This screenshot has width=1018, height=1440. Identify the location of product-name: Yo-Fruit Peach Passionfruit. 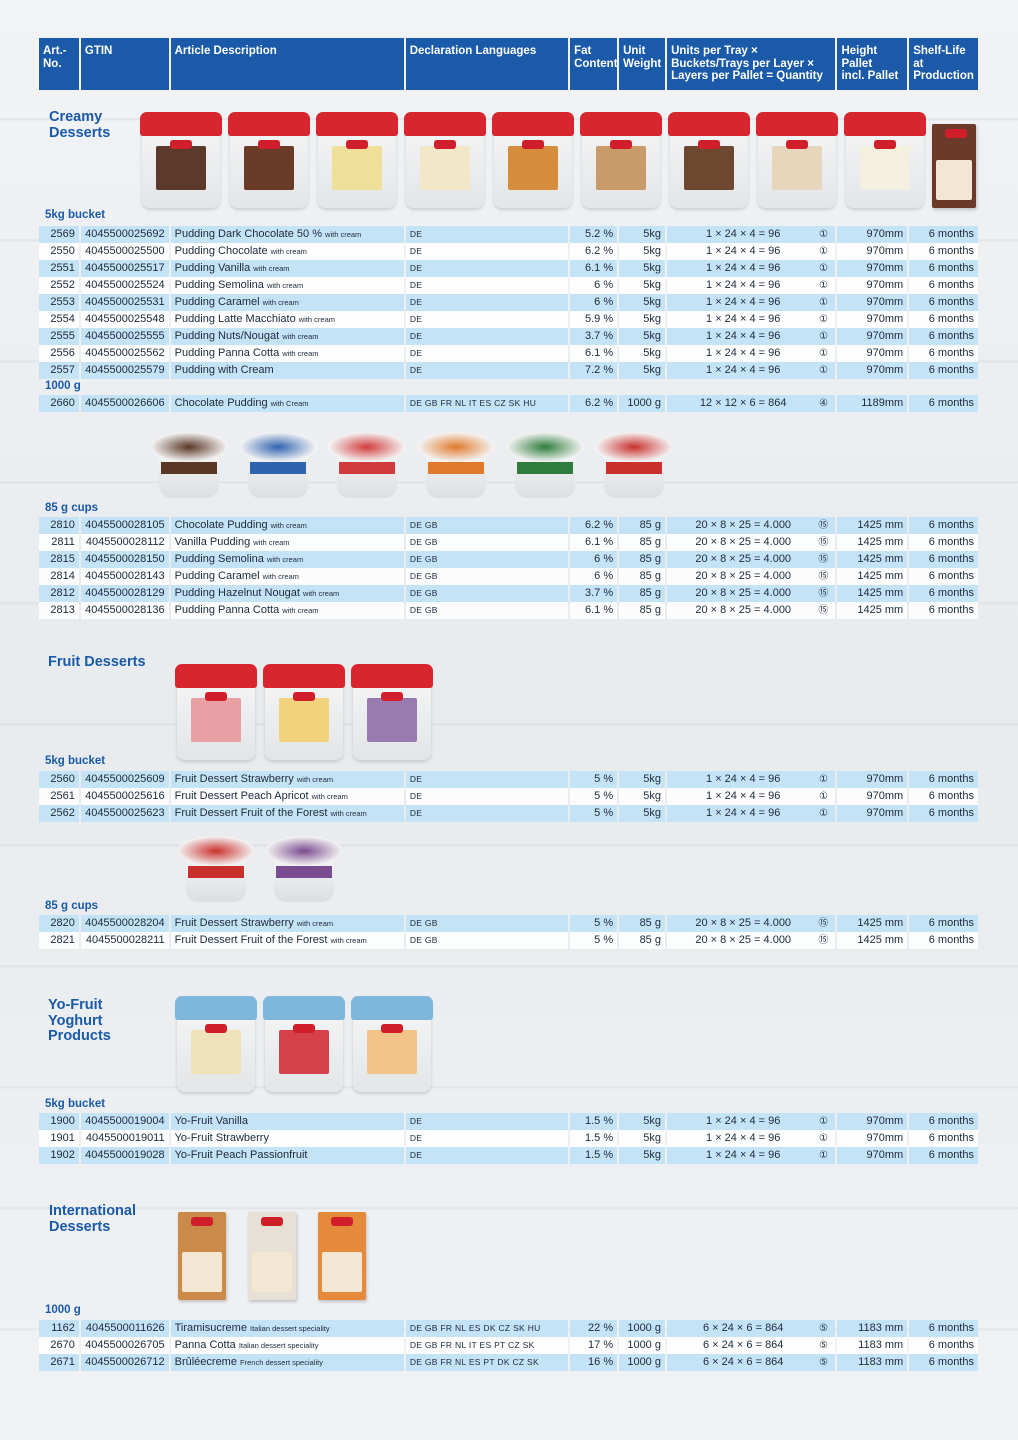
(241, 1155).